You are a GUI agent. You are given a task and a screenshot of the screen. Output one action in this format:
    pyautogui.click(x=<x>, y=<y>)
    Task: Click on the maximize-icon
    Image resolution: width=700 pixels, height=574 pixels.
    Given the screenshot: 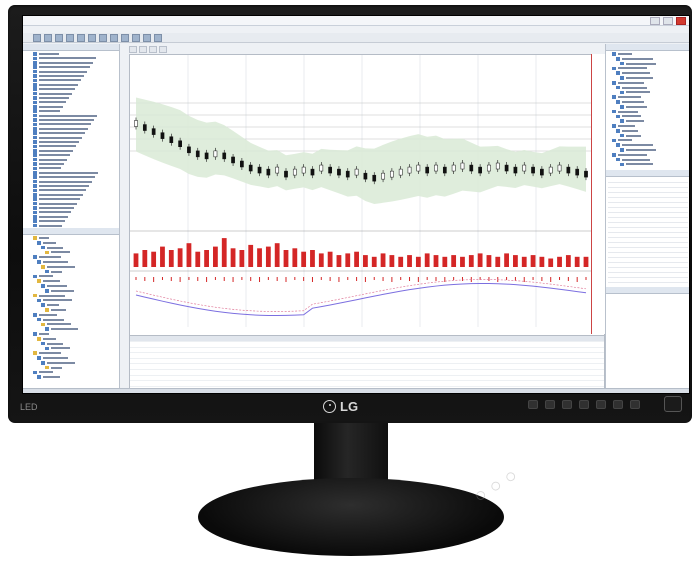 What is the action you would take?
    pyautogui.click(x=668, y=21)
    